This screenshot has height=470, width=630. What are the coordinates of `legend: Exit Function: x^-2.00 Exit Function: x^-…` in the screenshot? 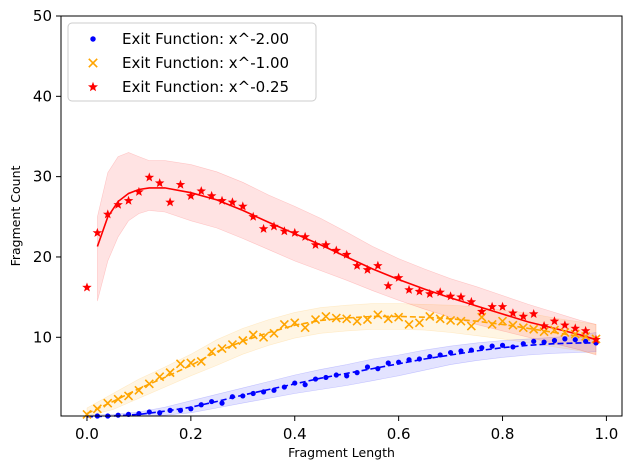 It's located at (192, 62).